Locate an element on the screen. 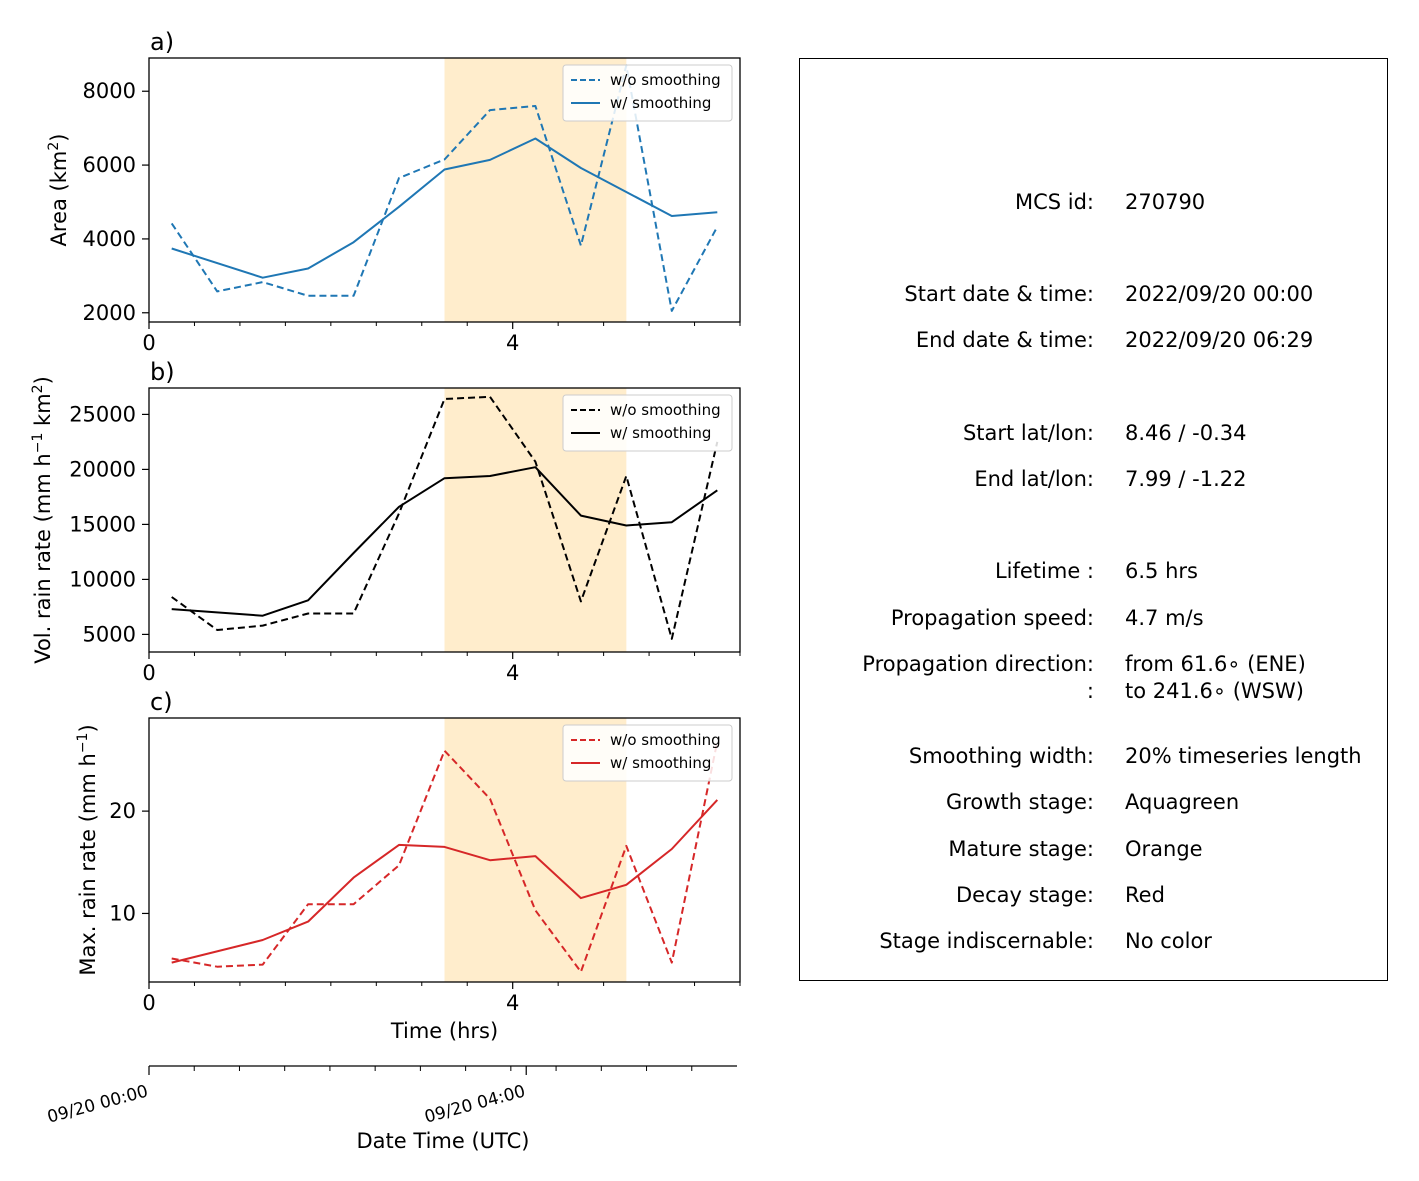  info-value: No color is located at coordinates (1168, 941).